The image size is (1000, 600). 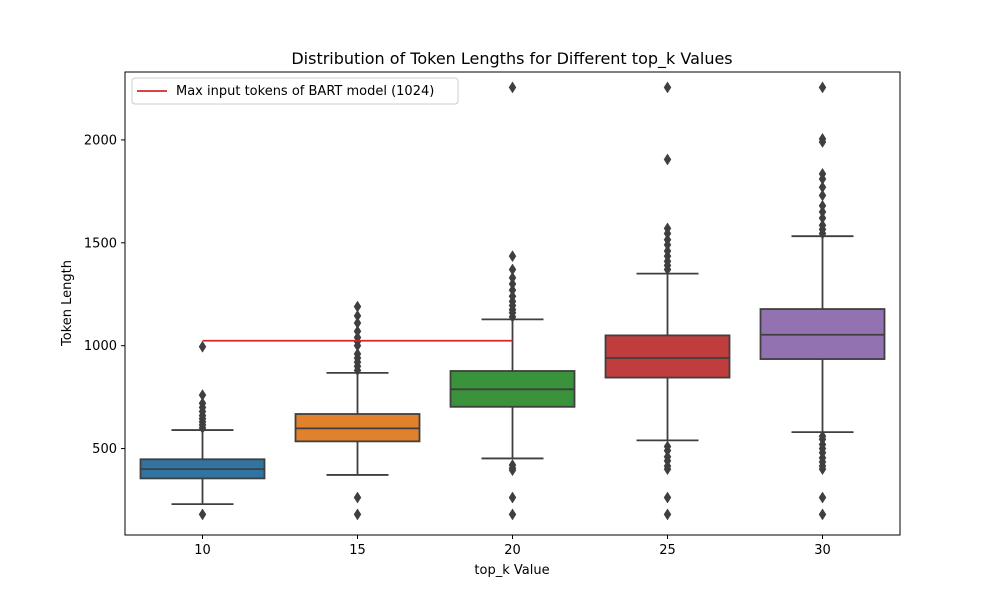 I want to click on x-axis: 10 15 20 25 30, so click(x=512, y=546).